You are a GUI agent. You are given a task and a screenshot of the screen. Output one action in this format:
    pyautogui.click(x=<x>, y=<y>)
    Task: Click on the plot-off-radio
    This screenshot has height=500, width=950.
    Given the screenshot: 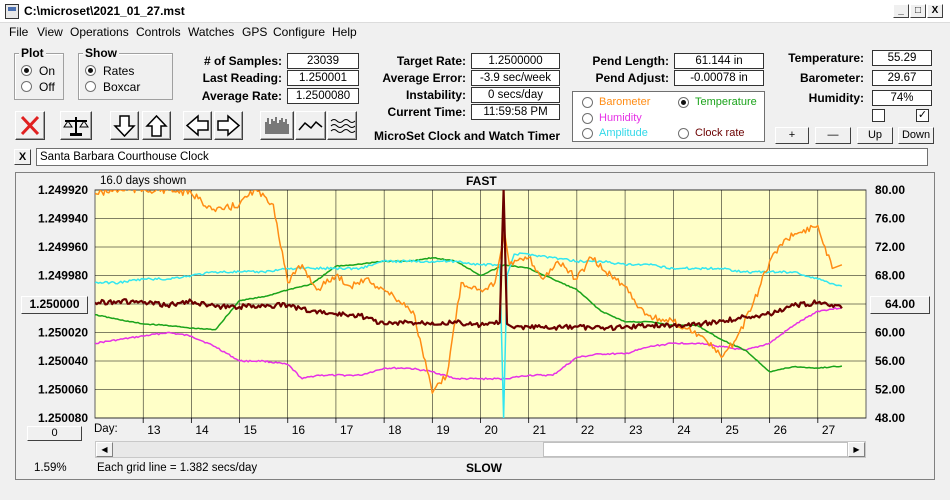 What is the action you would take?
    pyautogui.click(x=26, y=86)
    